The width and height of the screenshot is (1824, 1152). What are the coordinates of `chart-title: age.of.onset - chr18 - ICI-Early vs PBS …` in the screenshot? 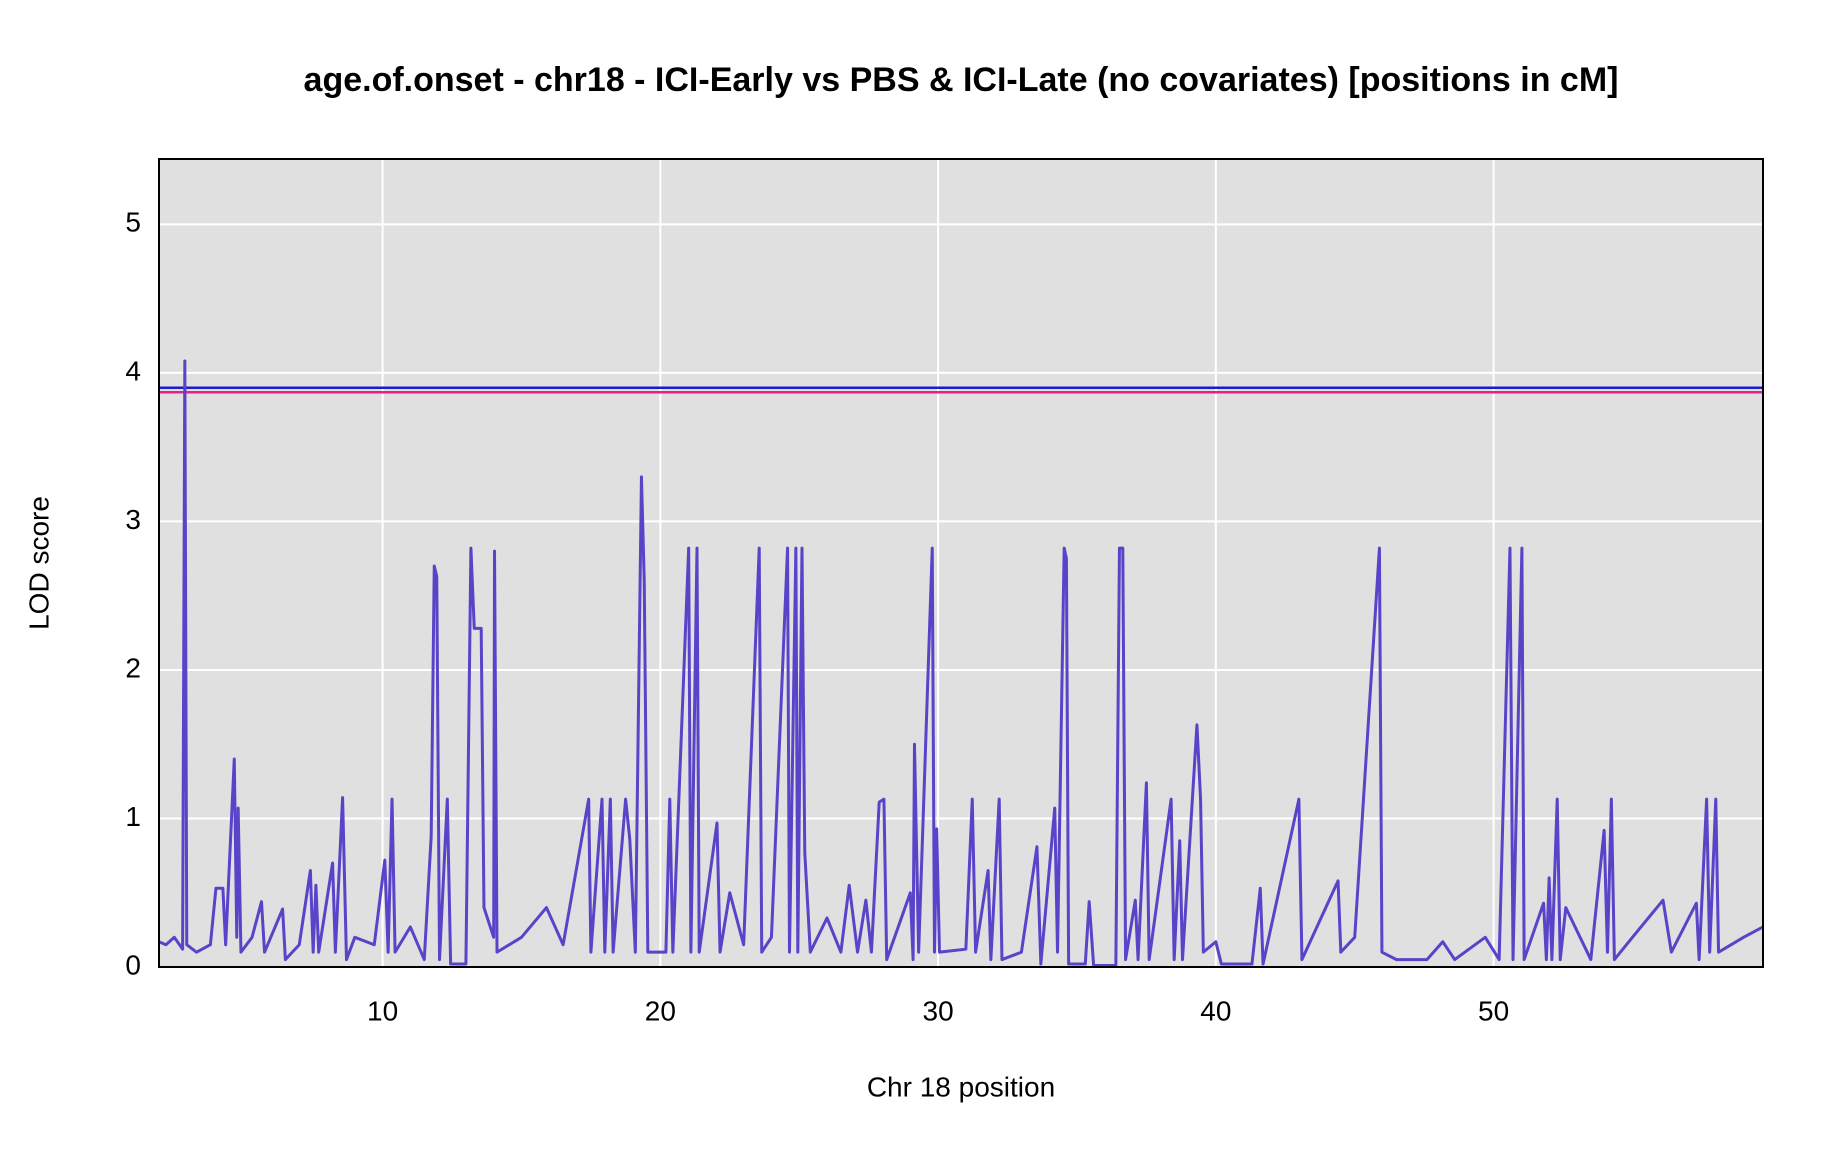 It's located at (961, 80).